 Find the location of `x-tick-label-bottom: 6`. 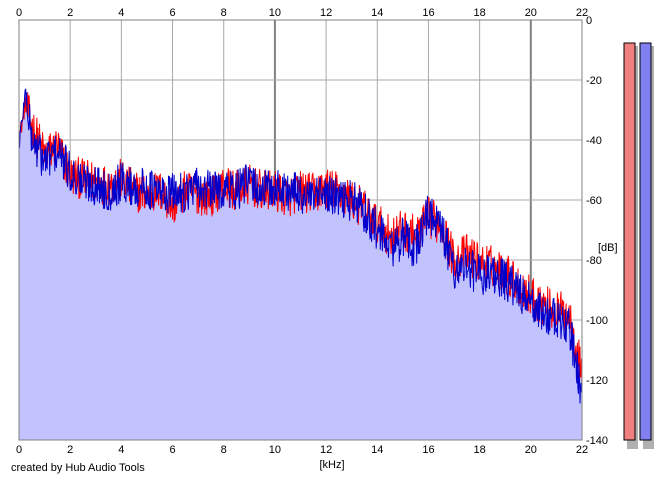

x-tick-label-bottom: 6 is located at coordinates (172, 450).